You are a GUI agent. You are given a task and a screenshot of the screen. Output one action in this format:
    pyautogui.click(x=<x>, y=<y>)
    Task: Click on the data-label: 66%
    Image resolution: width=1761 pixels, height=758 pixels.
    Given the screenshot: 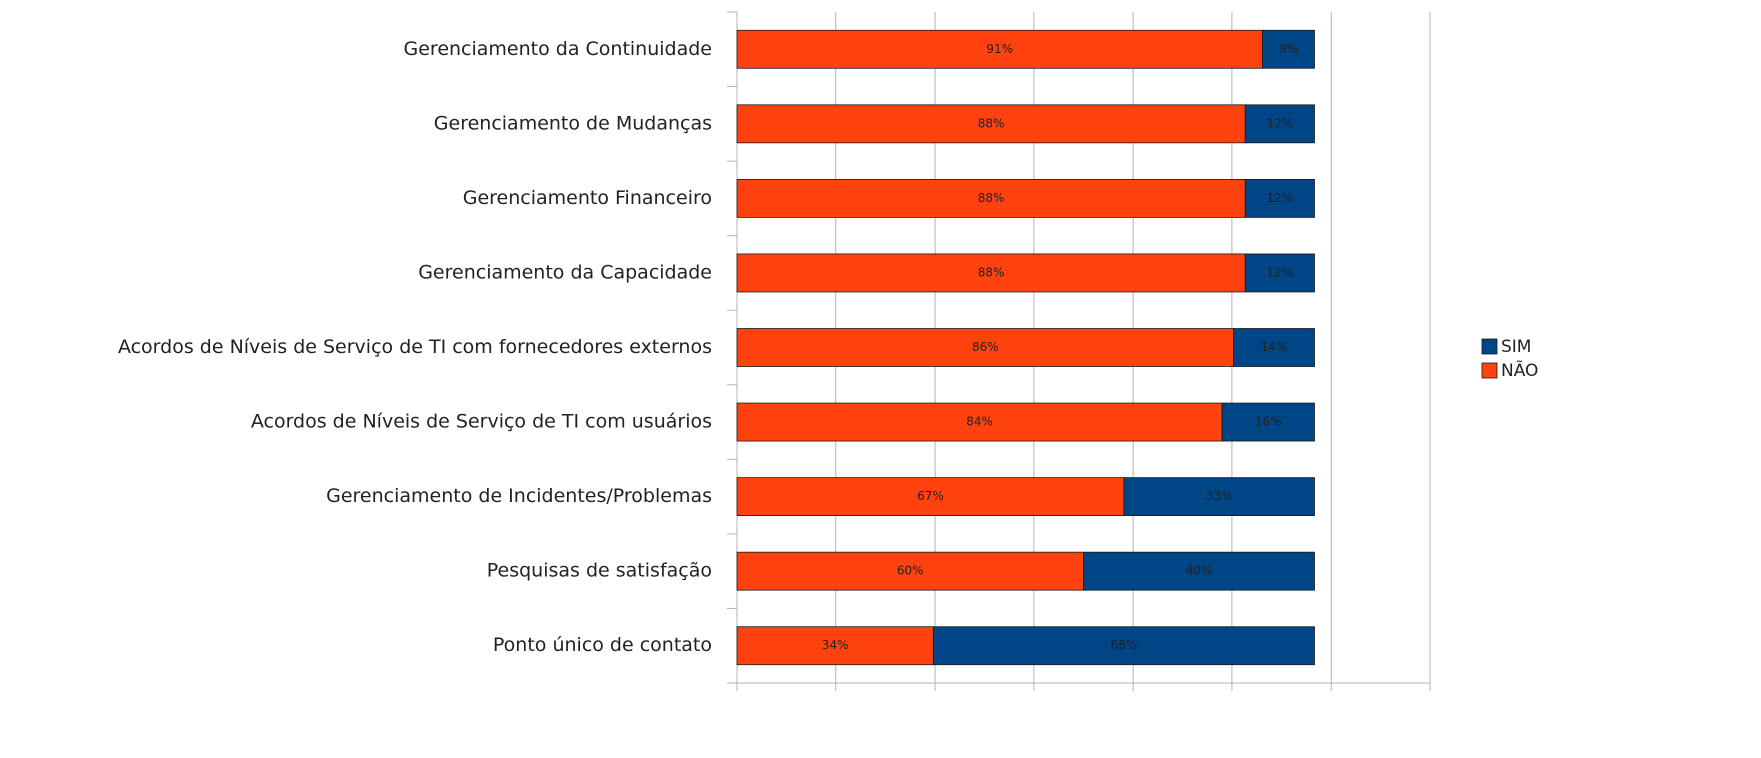 What is the action you would take?
    pyautogui.click(x=1124, y=645)
    